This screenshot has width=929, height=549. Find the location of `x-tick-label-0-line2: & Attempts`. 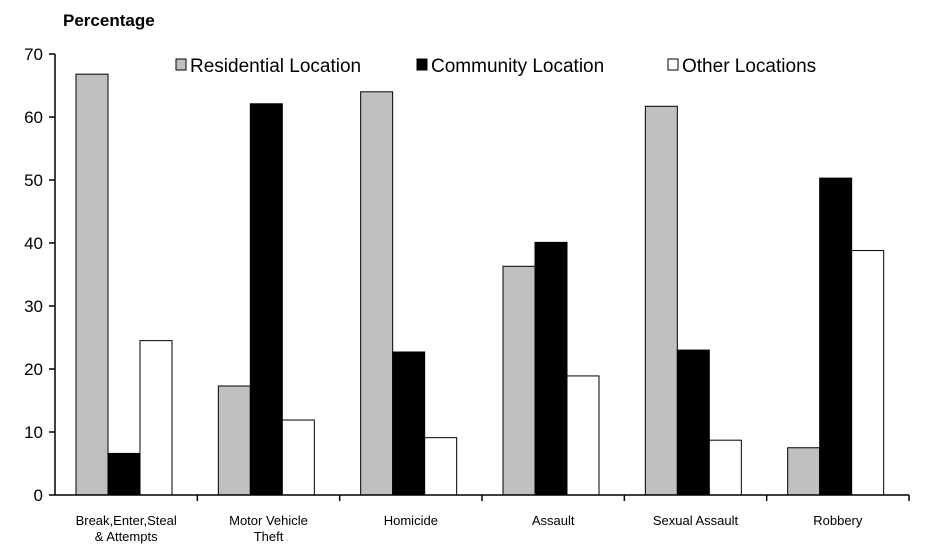

x-tick-label-0-line2: & Attempts is located at coordinates (126, 536).